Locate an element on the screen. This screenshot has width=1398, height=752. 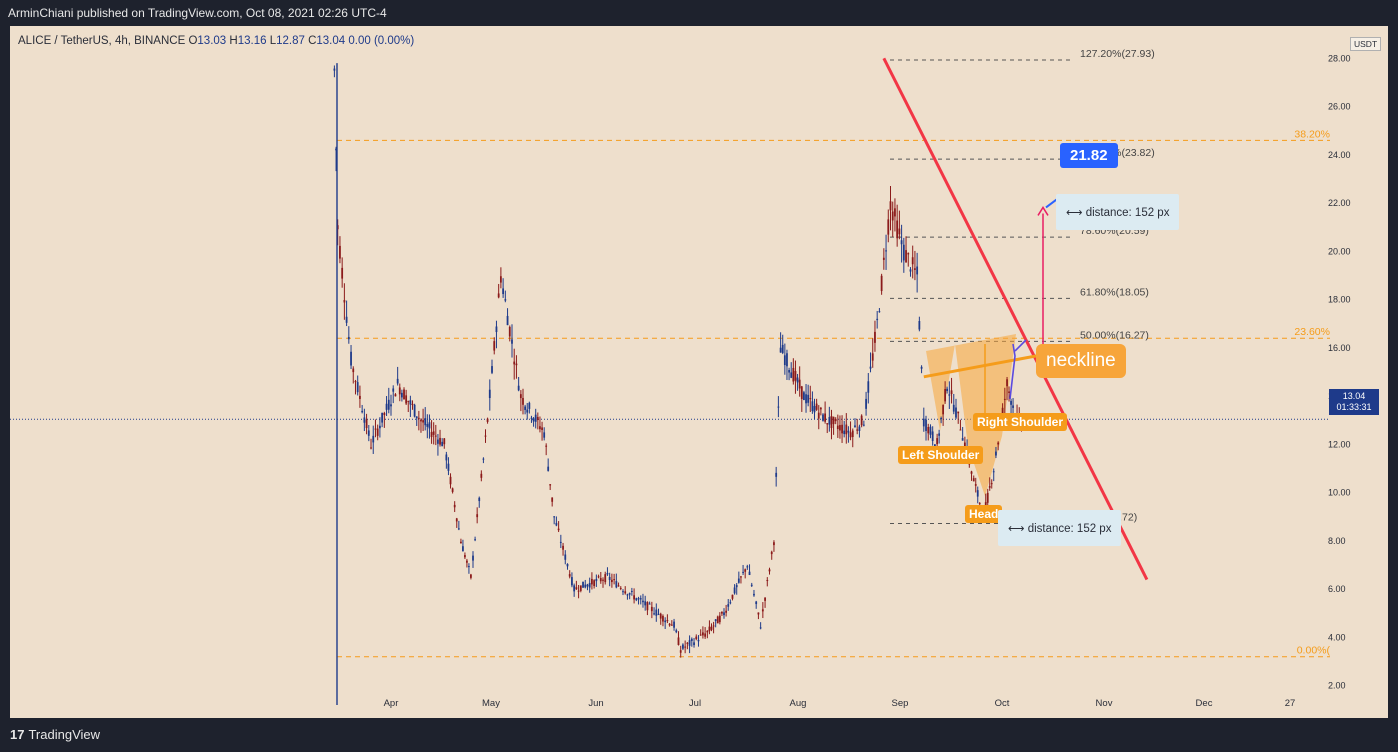
breakout-path-head is located at coordinates (1020, 345).